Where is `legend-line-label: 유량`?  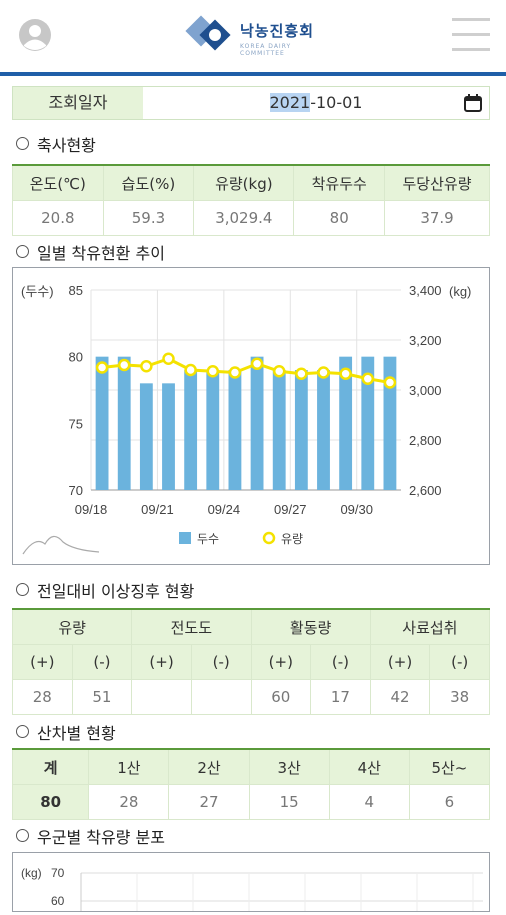
legend-line-label: 유량 is located at coordinates (292, 539).